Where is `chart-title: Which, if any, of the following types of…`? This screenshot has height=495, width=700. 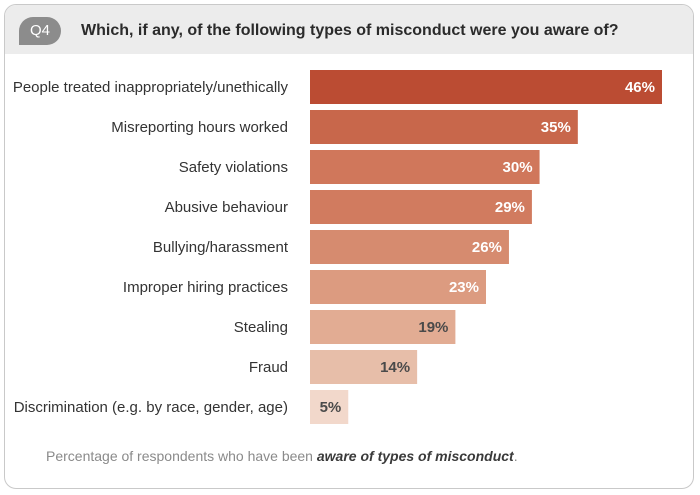
chart-title: Which, if any, of the following types of… is located at coordinates (350, 30).